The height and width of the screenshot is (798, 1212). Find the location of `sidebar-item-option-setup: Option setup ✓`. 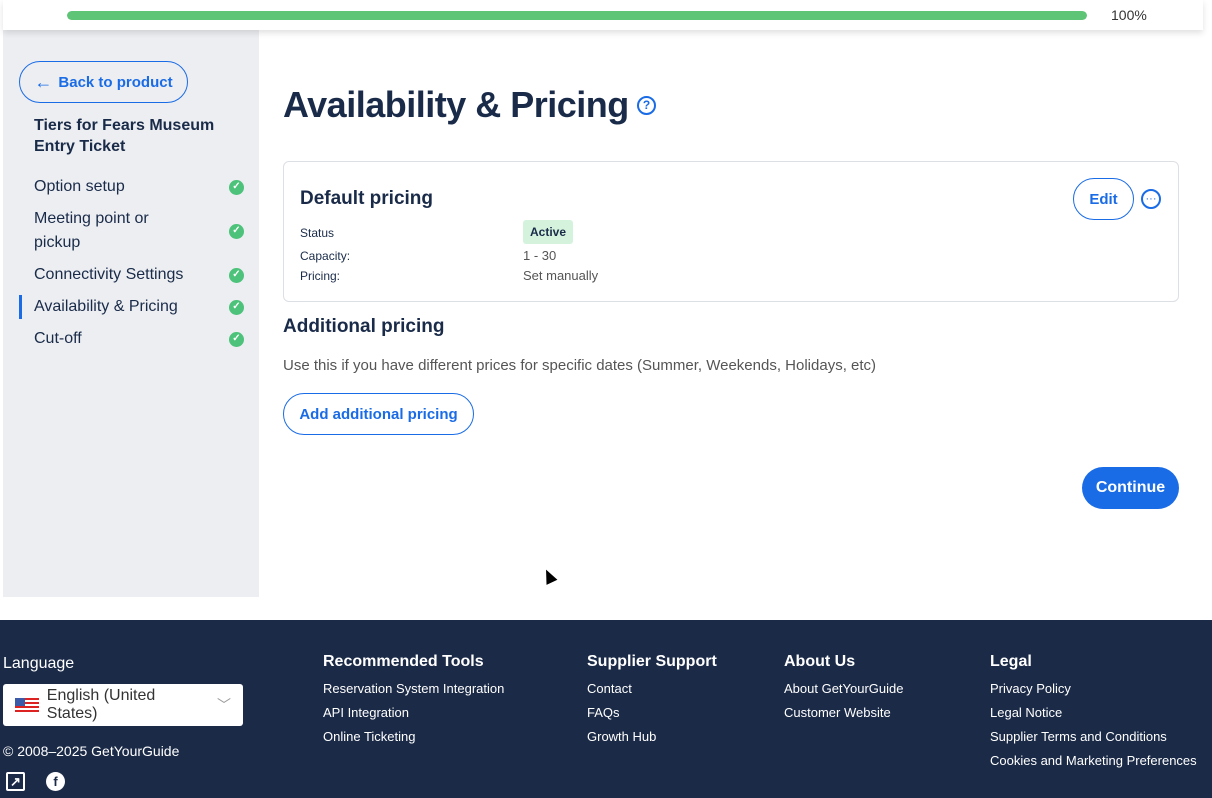

sidebar-item-option-setup: Option setup ✓ is located at coordinates (131, 187).